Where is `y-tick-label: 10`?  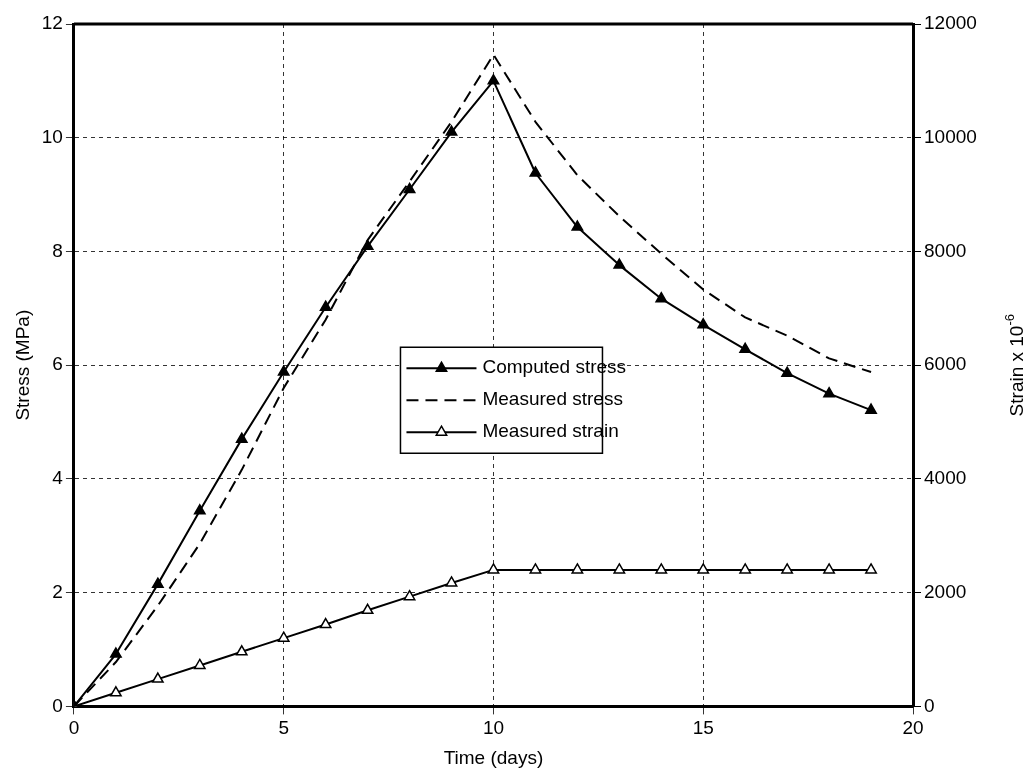 y-tick-label: 10 is located at coordinates (52, 136).